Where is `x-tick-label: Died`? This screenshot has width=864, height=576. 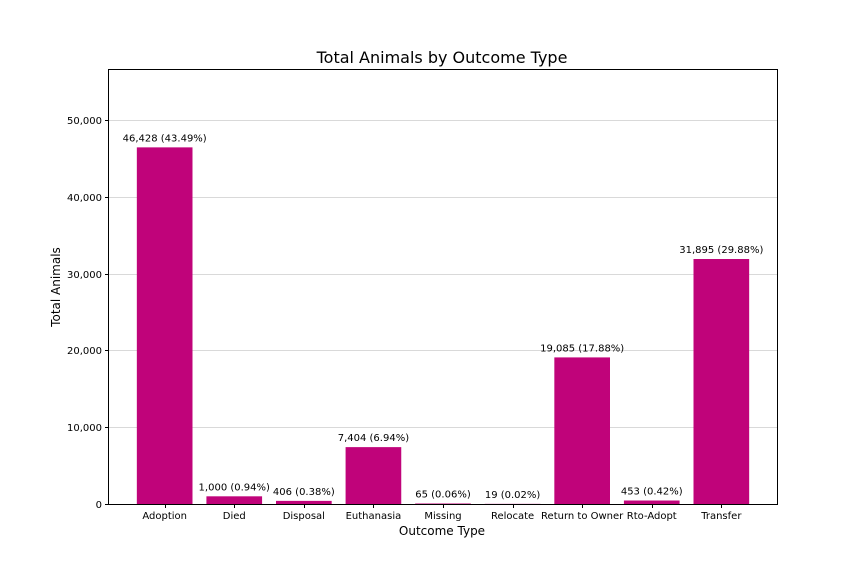 x-tick-label: Died is located at coordinates (234, 516).